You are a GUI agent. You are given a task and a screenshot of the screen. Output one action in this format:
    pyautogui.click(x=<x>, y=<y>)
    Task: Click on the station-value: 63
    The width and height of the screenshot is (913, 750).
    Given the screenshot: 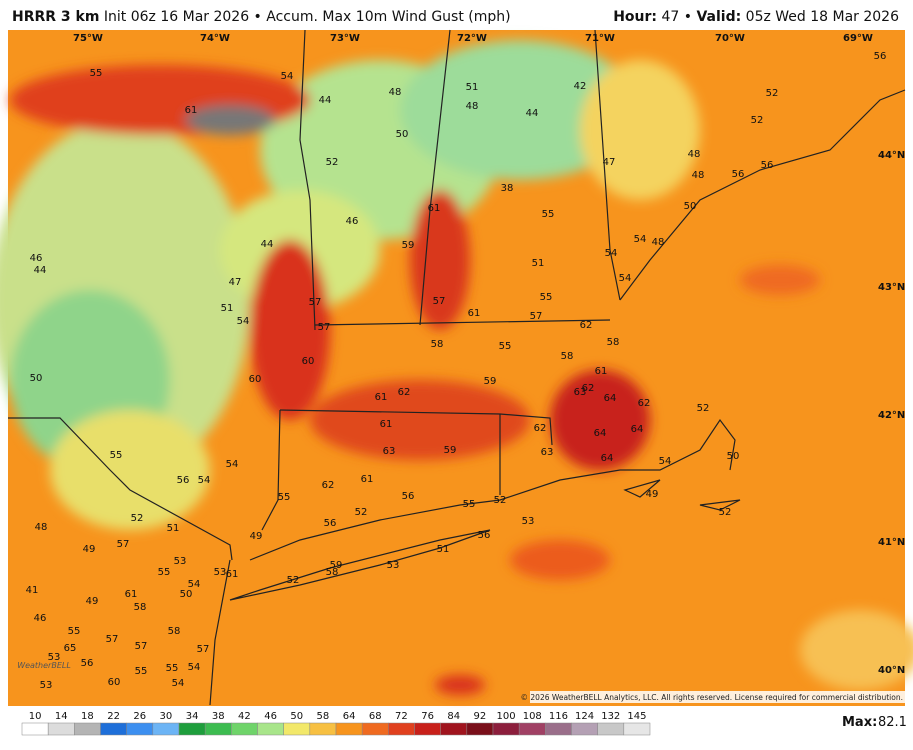 What is the action you would take?
    pyautogui.click(x=389, y=451)
    